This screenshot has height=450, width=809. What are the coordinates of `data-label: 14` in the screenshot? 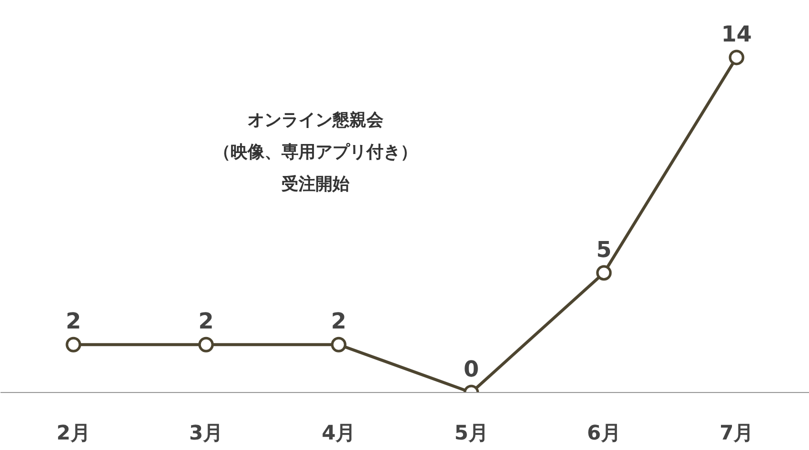 It's located at (736, 35).